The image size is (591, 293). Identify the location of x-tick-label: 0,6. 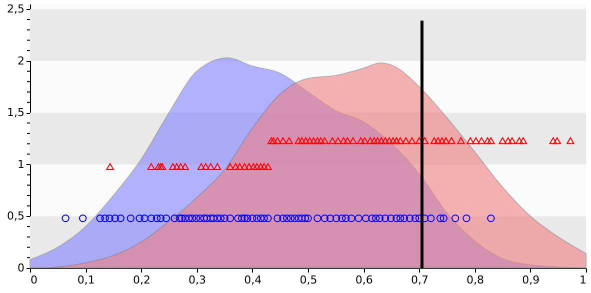
(364, 280).